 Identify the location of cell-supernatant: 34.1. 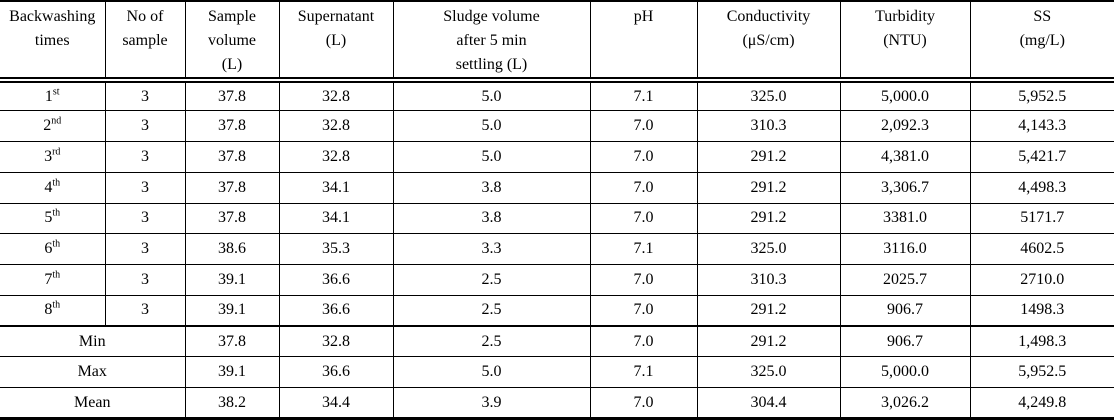
(335, 187).